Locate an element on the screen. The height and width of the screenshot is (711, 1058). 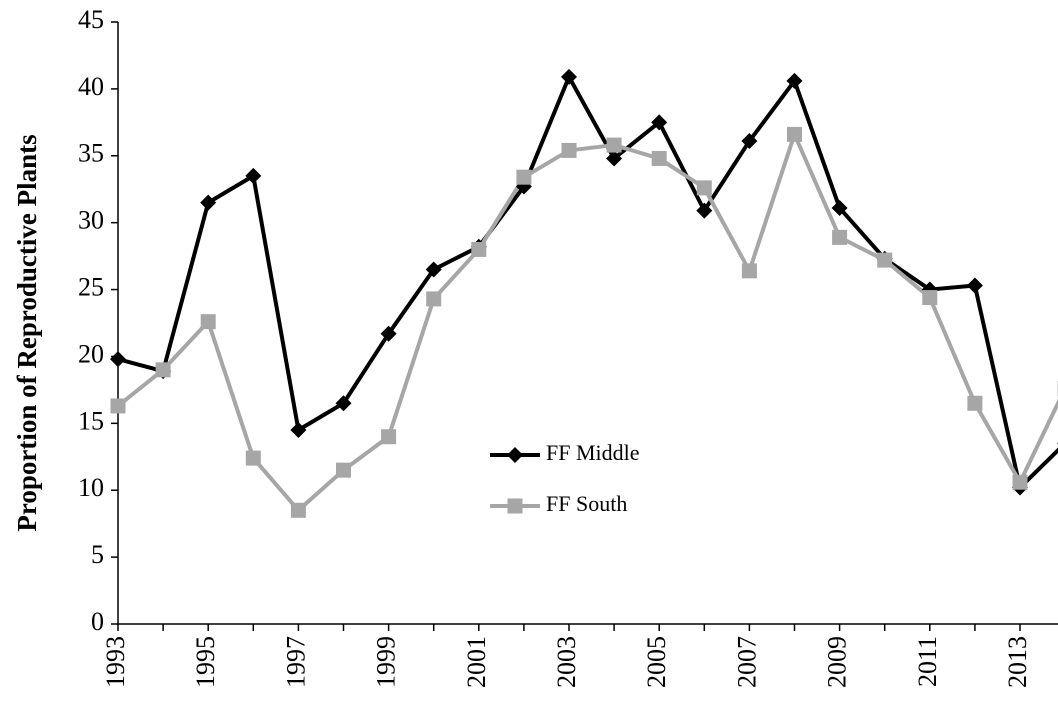
x-tick-label: 1997 is located at coordinates (295, 662).